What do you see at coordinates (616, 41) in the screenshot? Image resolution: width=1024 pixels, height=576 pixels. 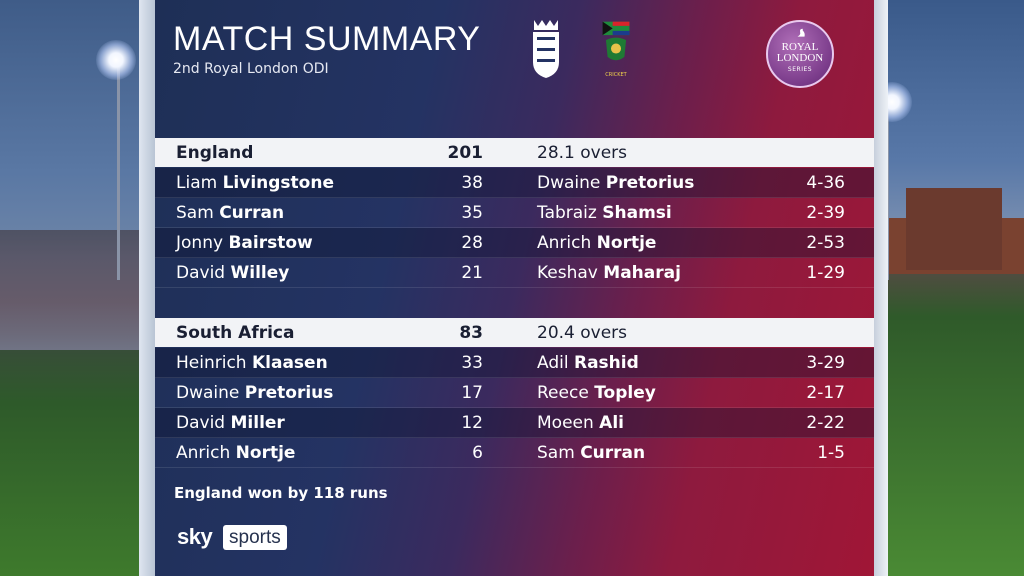 I see `protea-flag-icon` at bounding box center [616, 41].